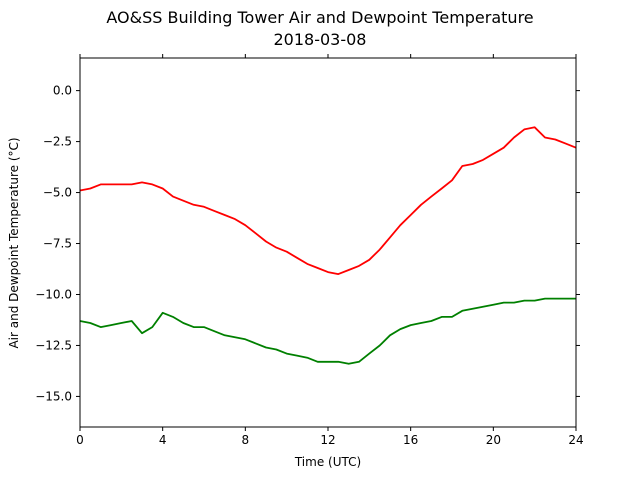  I want to click on x-tick-label: 12, so click(327, 440).